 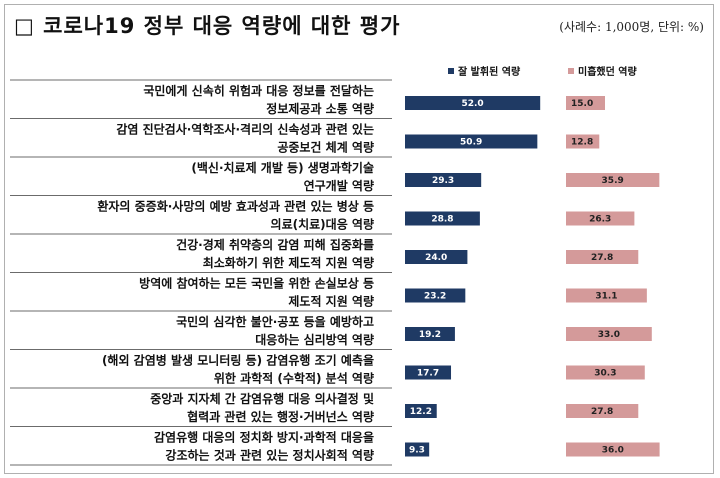 I want to click on value-label-series-2: 31.1, so click(x=606, y=297).